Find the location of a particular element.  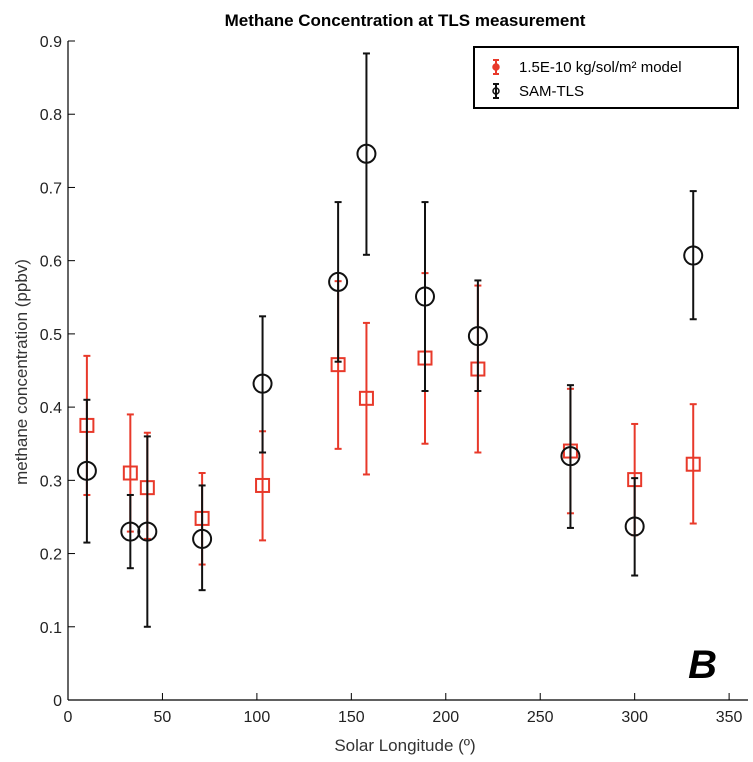

y-tick-label: 0.1 is located at coordinates (51, 628).